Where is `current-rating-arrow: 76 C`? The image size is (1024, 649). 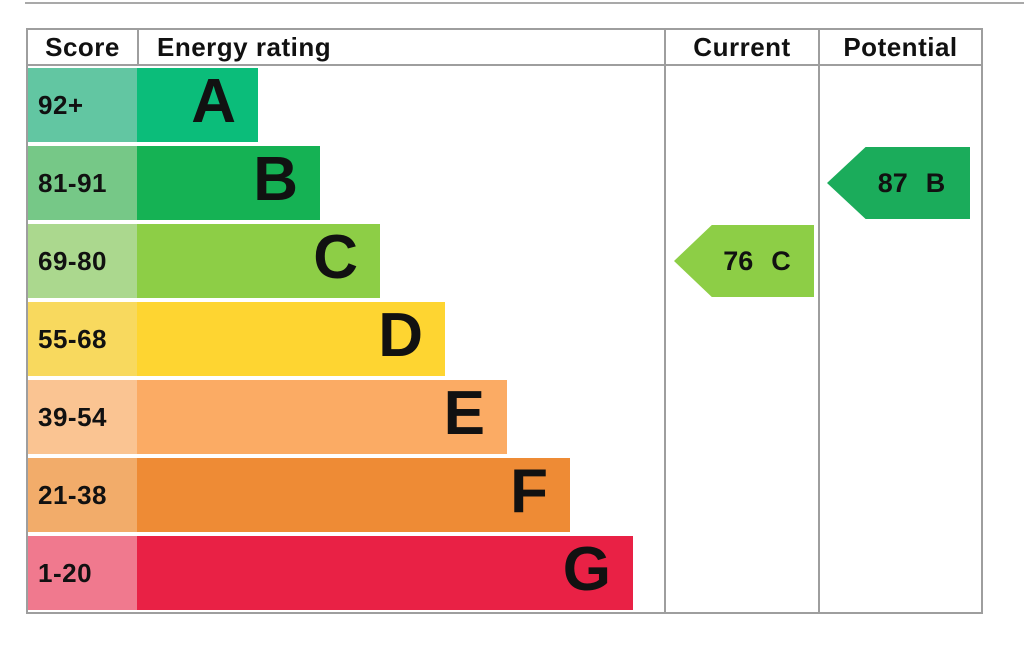 current-rating-arrow: 76 C is located at coordinates (744, 261).